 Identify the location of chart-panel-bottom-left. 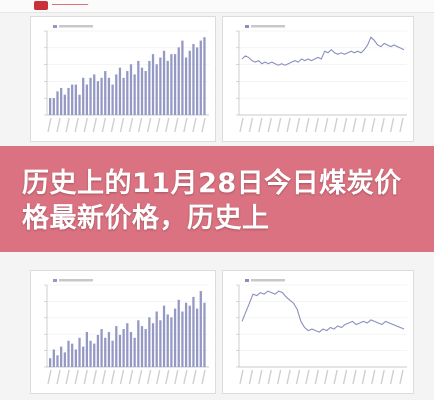
(123, 332).